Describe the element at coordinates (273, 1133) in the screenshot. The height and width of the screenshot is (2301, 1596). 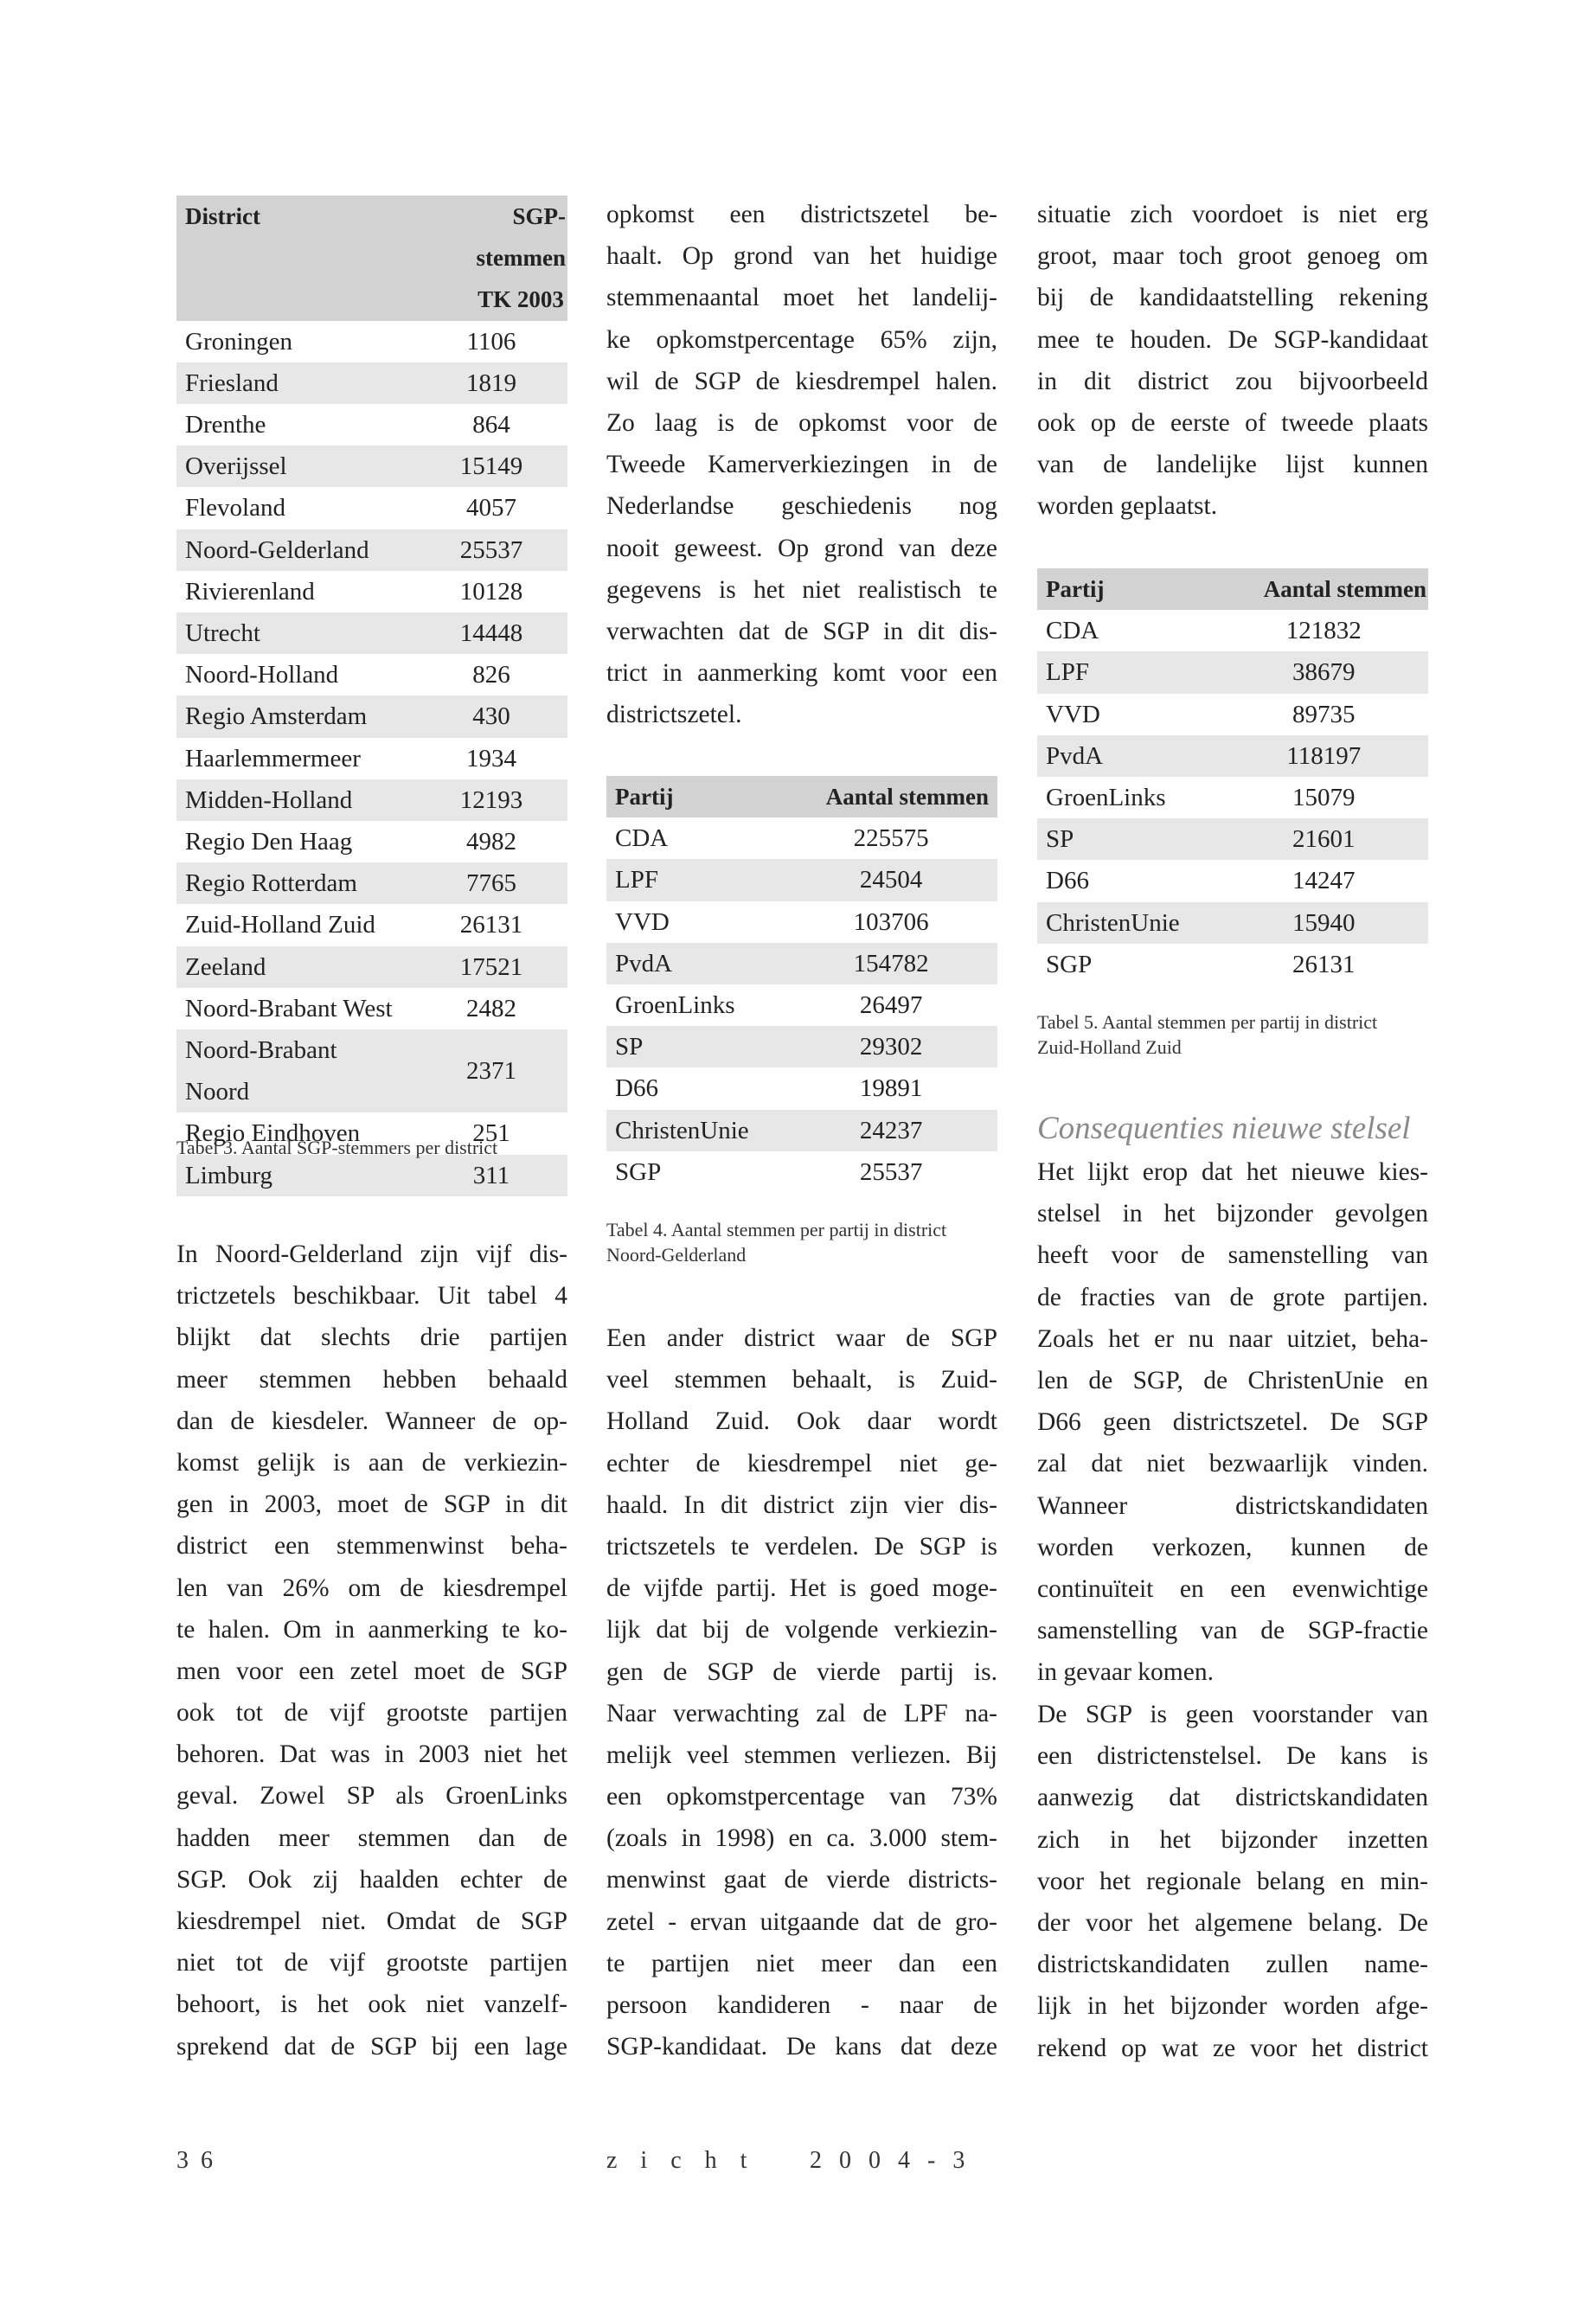
I see `row-label: Regio Eindhoven` at that location.